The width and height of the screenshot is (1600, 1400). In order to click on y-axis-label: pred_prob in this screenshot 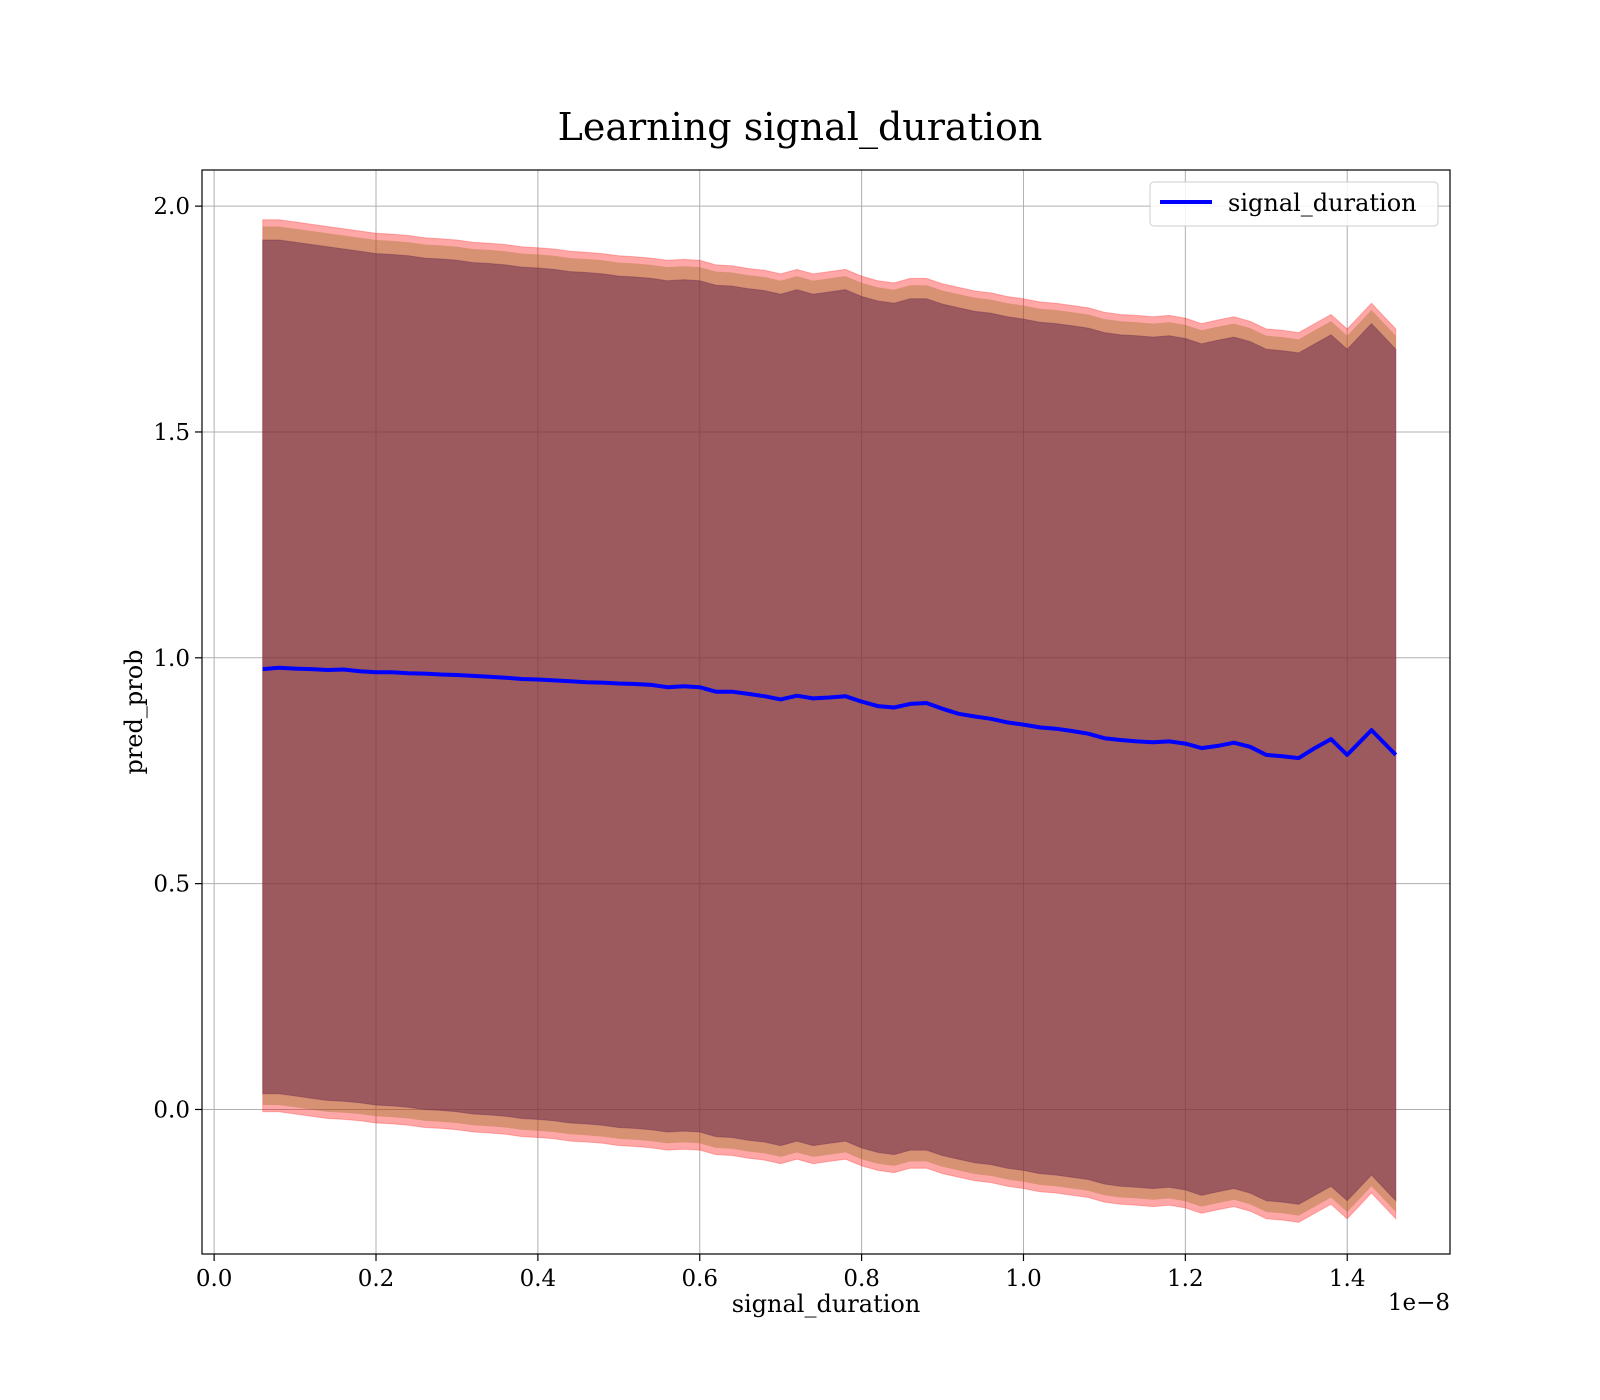, I will do `click(134, 711)`.